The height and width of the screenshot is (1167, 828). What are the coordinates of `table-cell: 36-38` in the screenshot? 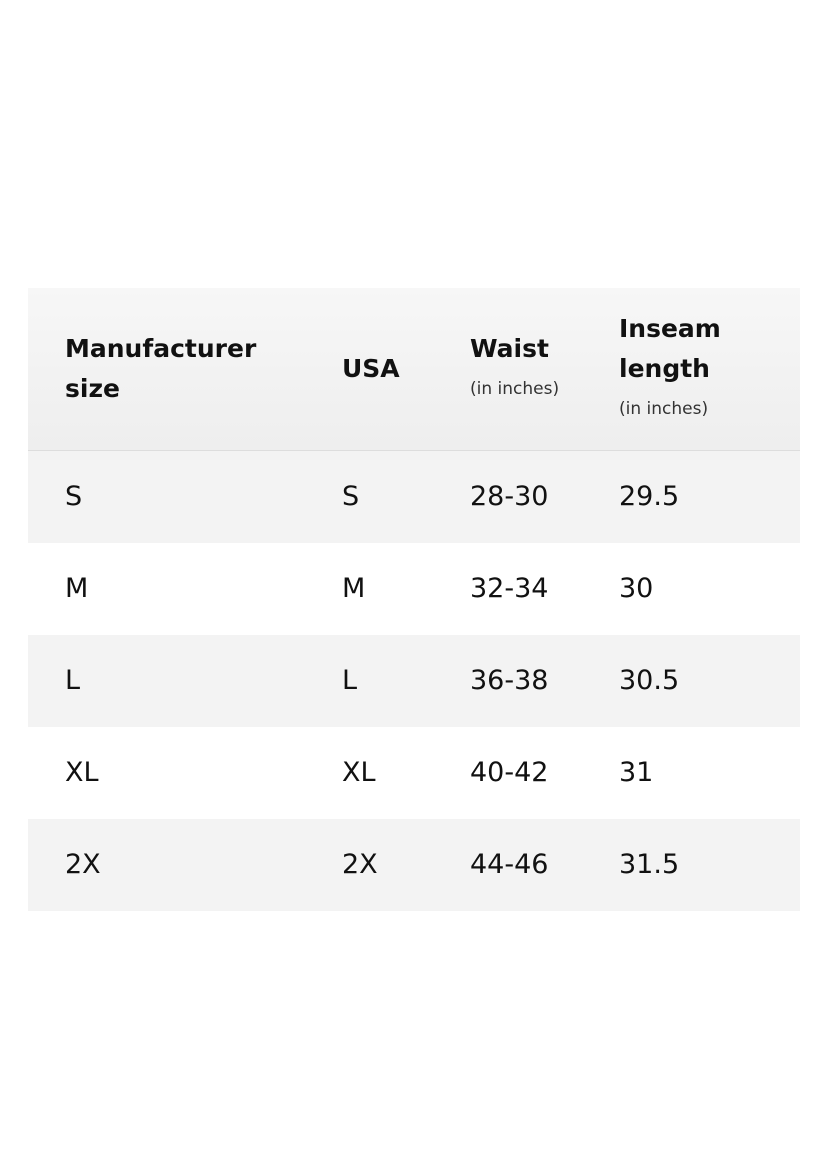 It's located at (509, 680).